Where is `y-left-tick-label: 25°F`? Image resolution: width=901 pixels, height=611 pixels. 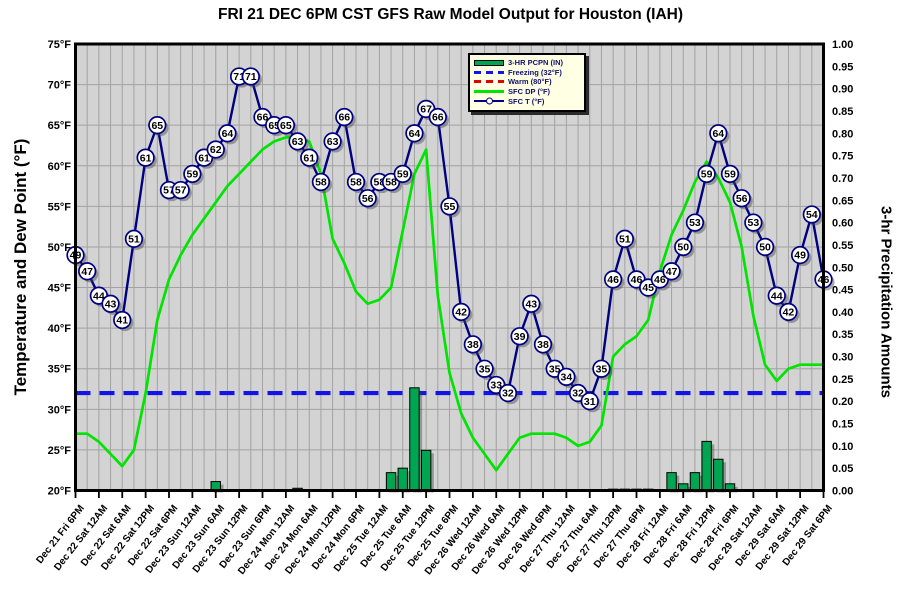 y-left-tick-label: 25°F is located at coordinates (60, 451).